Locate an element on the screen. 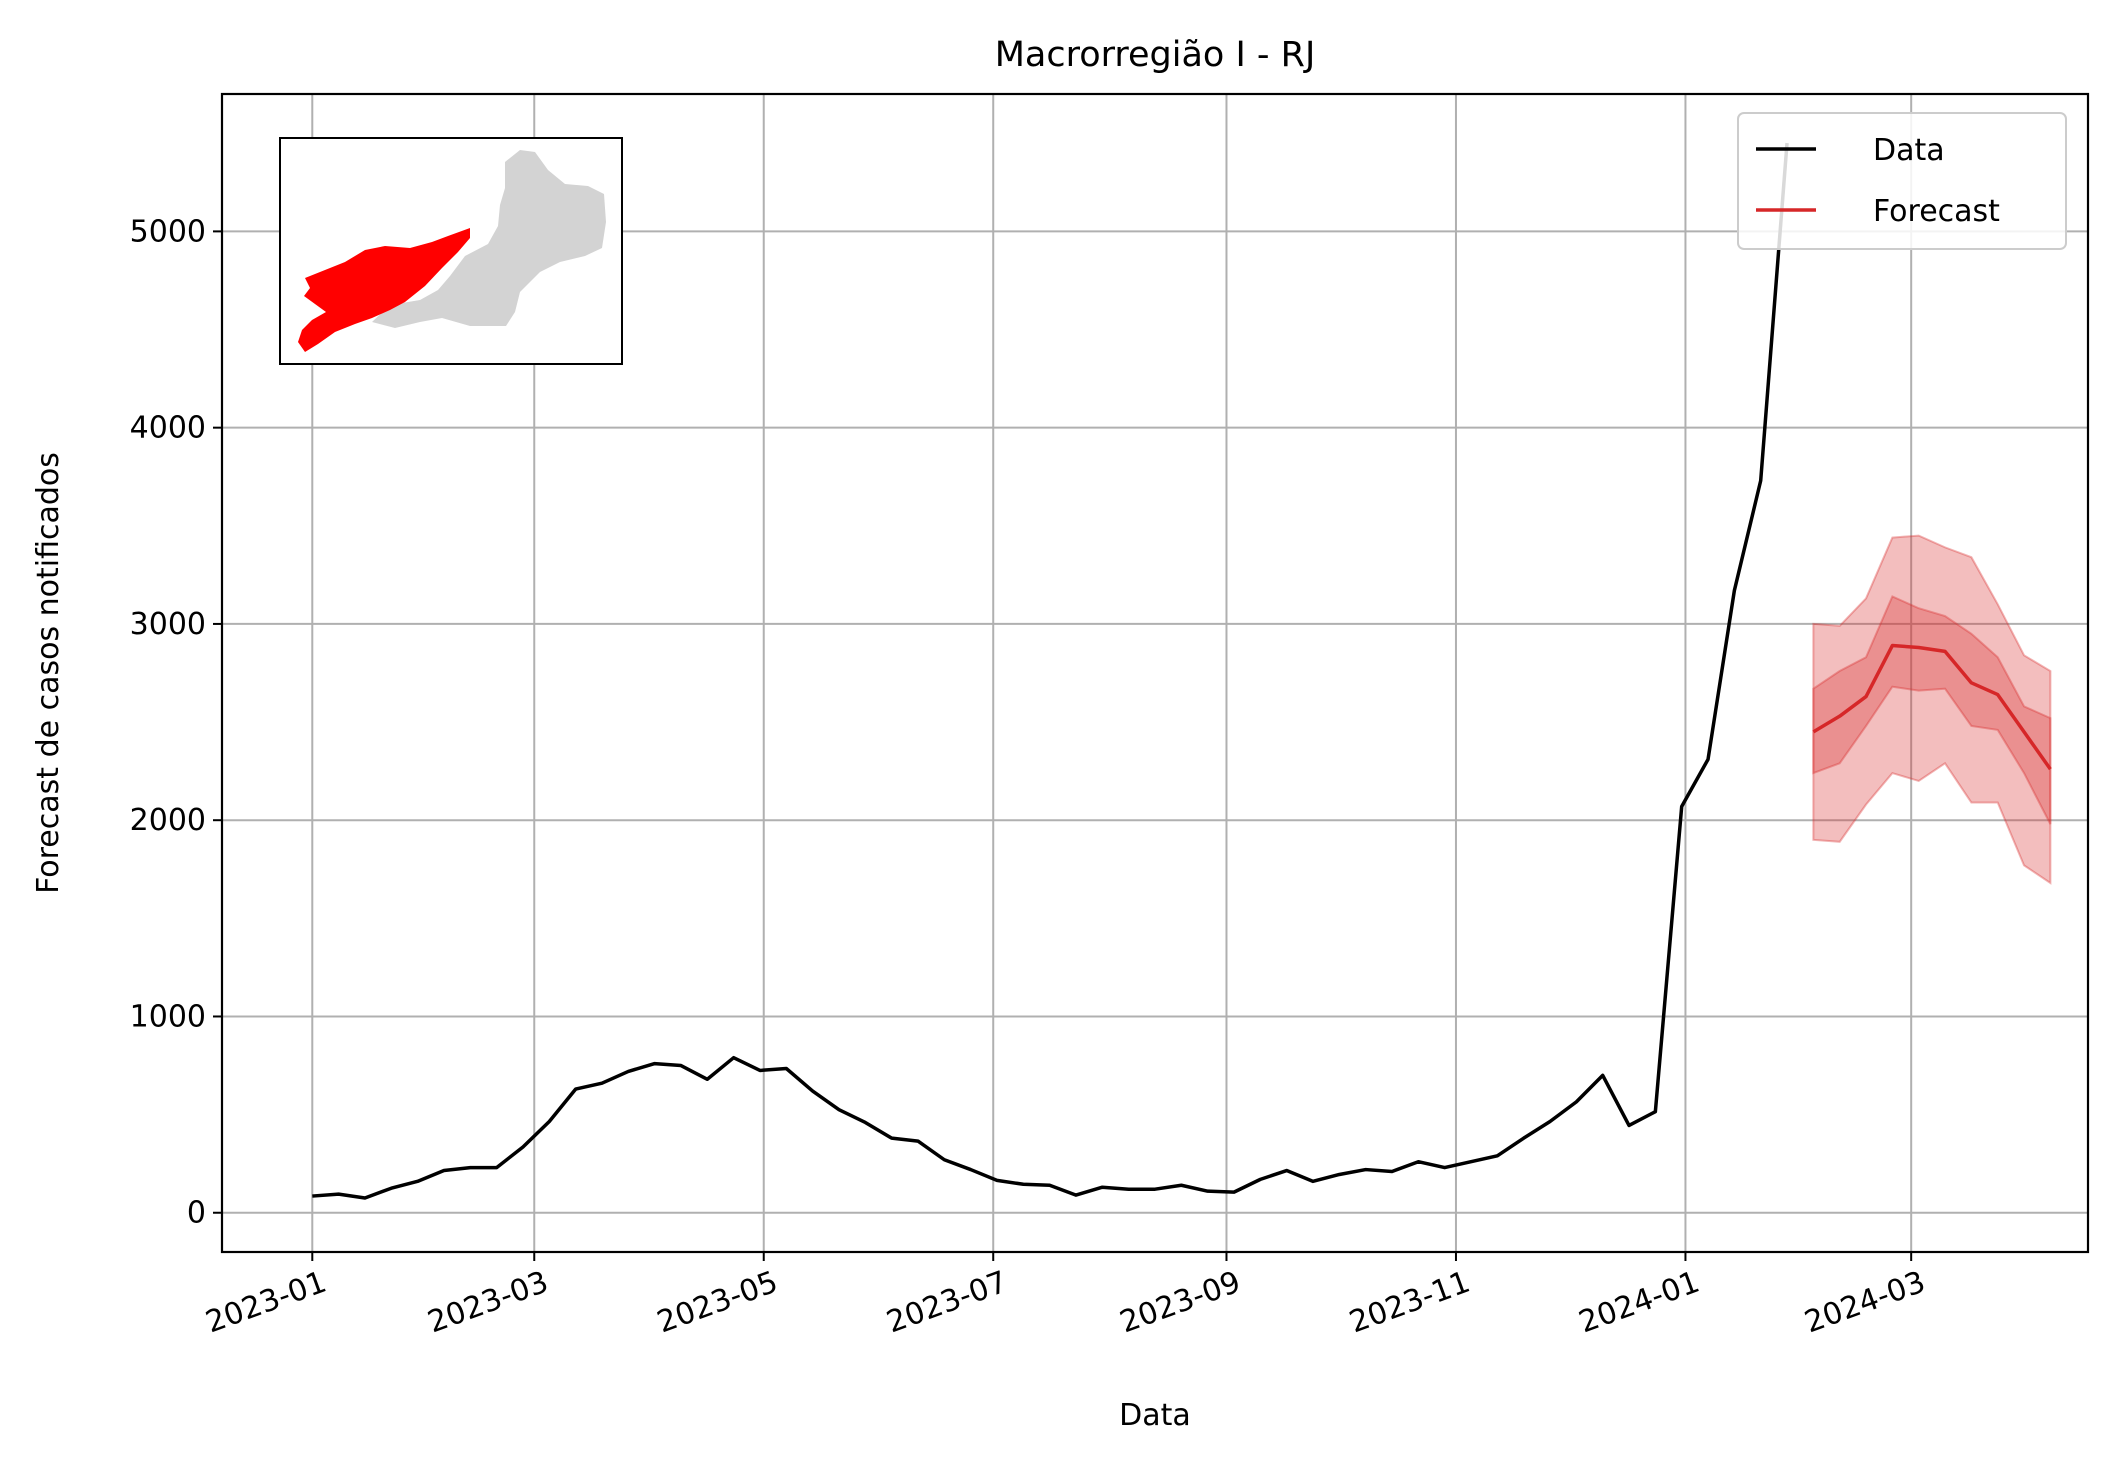 The height and width of the screenshot is (1461, 2111). map-inset is located at coordinates (451, 251).